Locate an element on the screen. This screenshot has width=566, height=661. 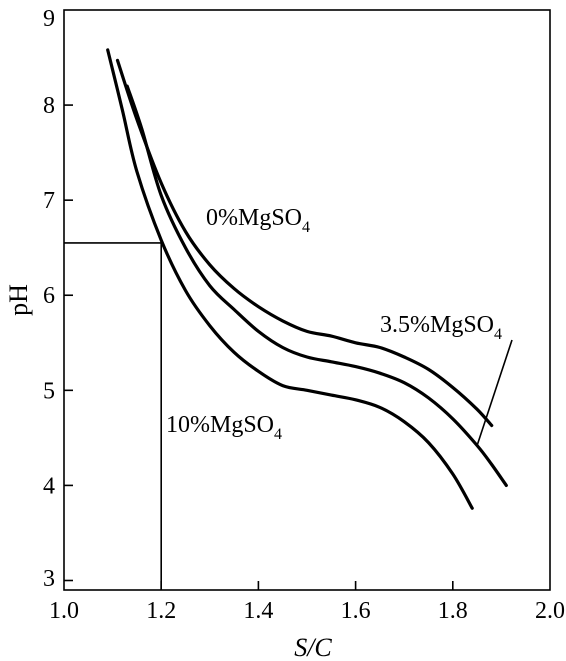
x-axis-title: S/C is located at coordinates (313, 647).